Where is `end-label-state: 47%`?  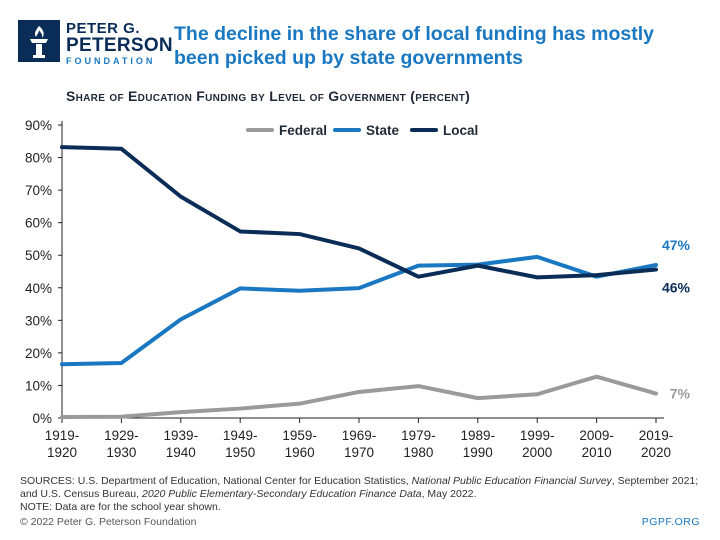 end-label-state: 47% is located at coordinates (676, 245).